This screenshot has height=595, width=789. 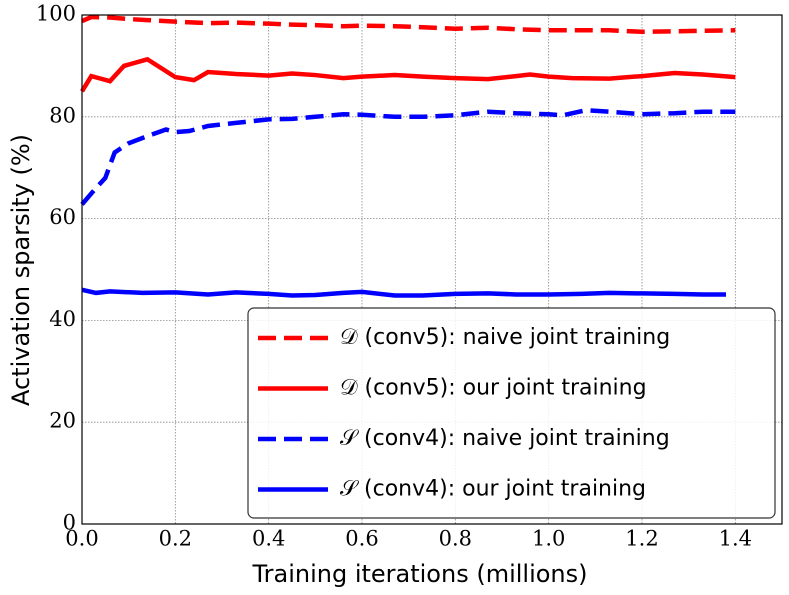 What do you see at coordinates (62, 217) in the screenshot?
I see `y-tick-label: 60` at bounding box center [62, 217].